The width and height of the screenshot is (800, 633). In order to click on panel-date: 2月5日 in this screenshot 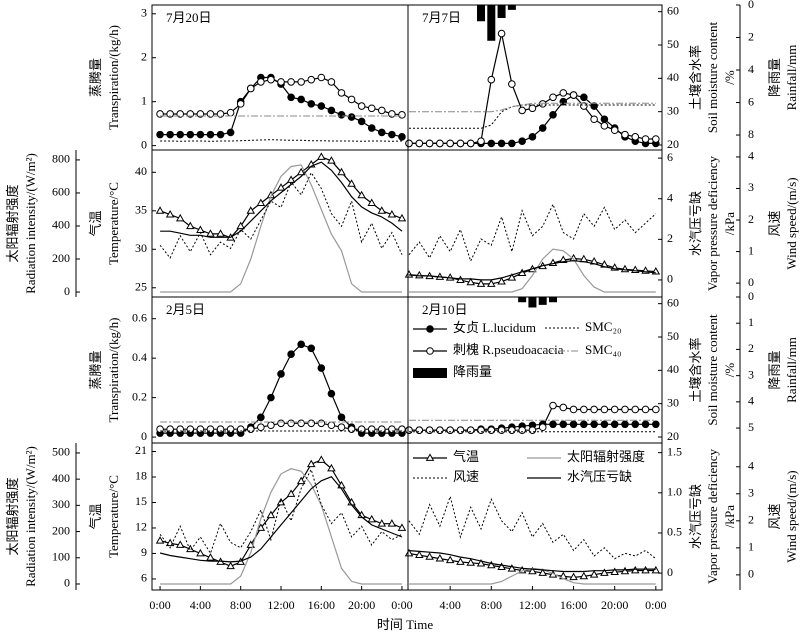, I will do `click(185, 309)`.